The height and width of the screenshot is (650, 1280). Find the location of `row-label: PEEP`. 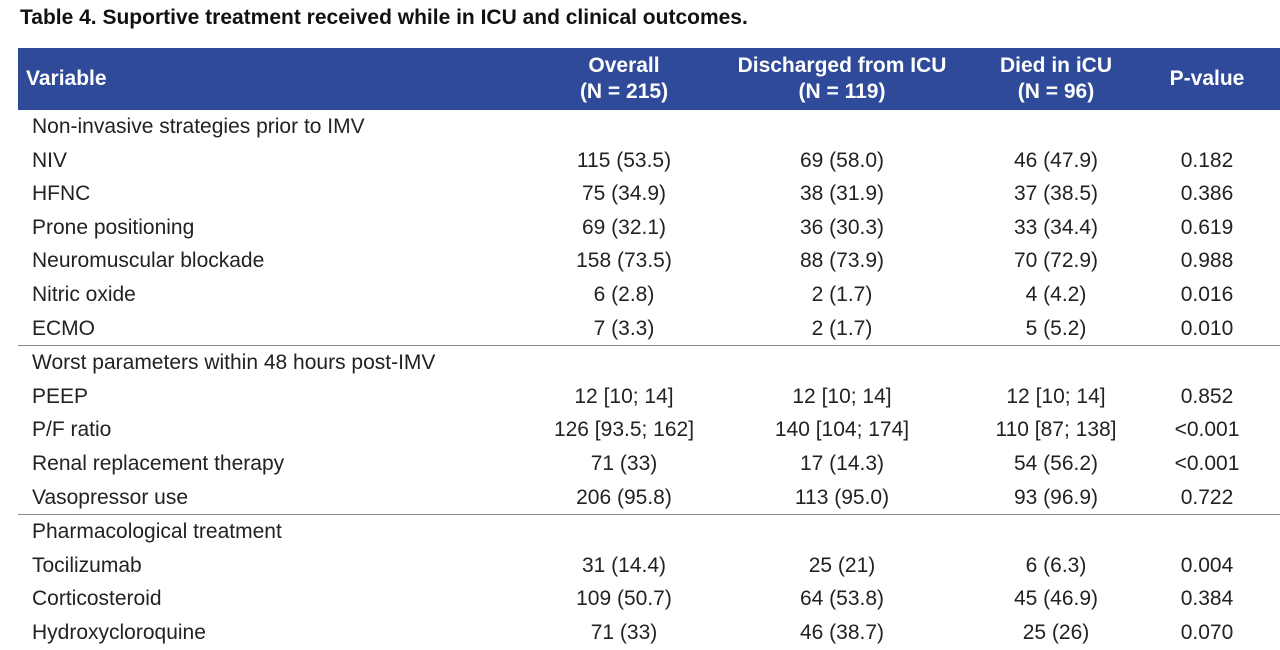

row-label: PEEP is located at coordinates (60, 396).